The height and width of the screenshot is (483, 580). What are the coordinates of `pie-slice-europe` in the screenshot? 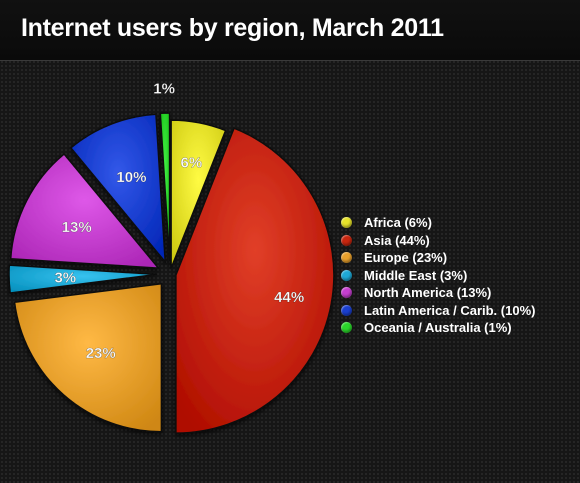 It's located at (88, 357).